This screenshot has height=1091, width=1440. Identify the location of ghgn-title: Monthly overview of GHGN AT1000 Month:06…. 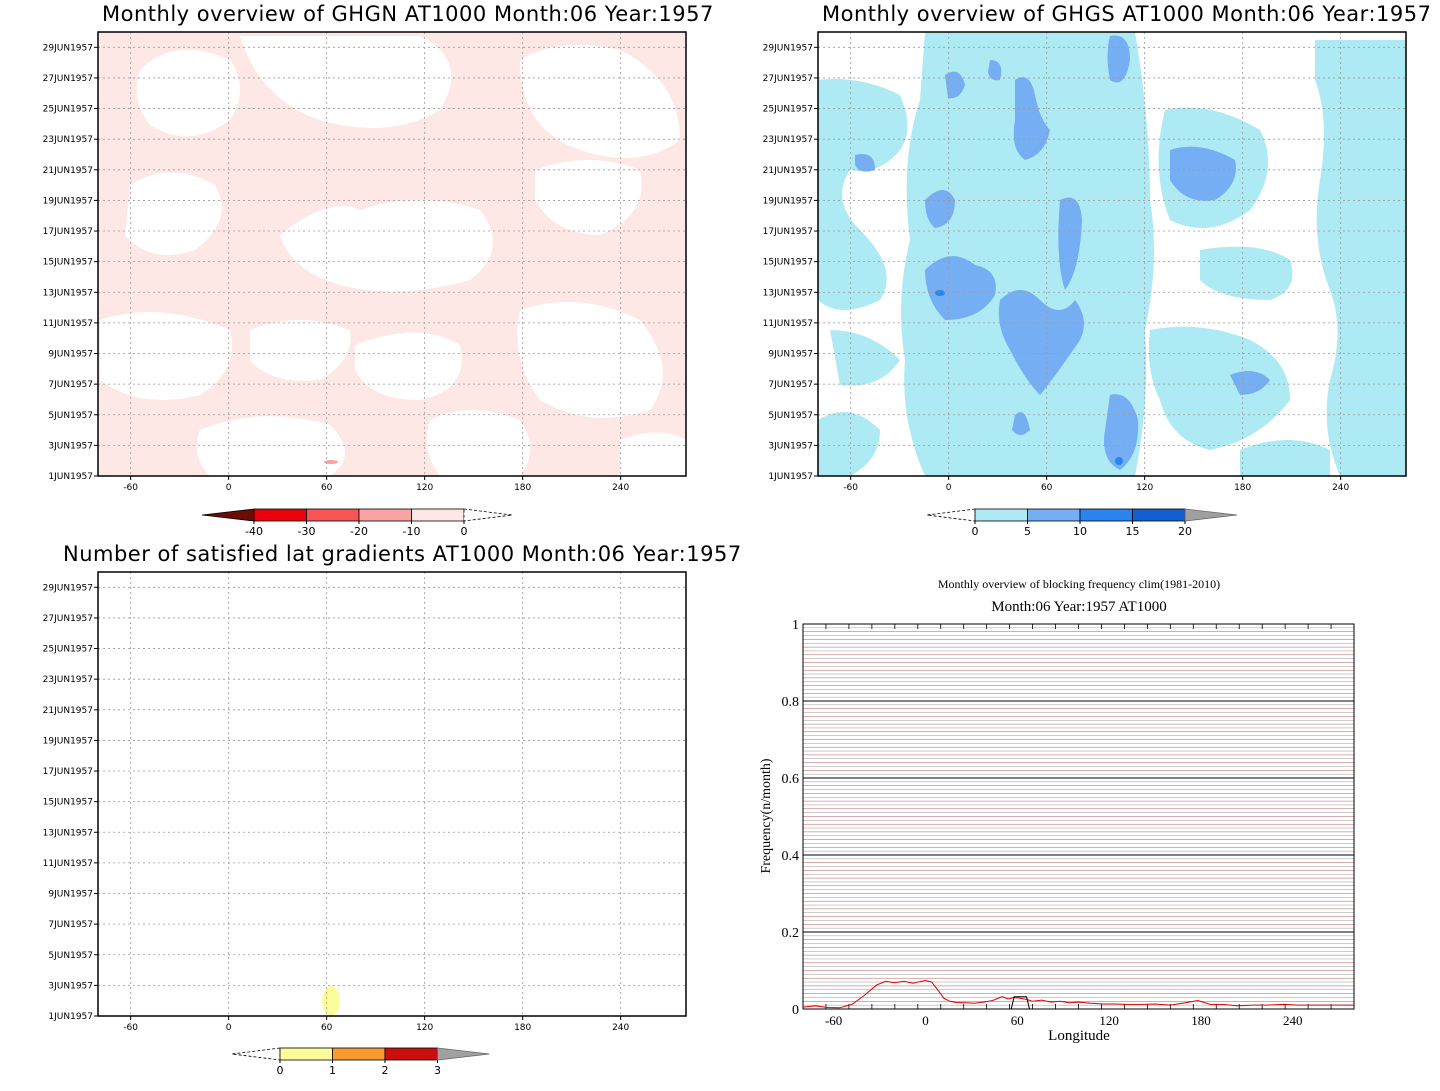
(408, 14).